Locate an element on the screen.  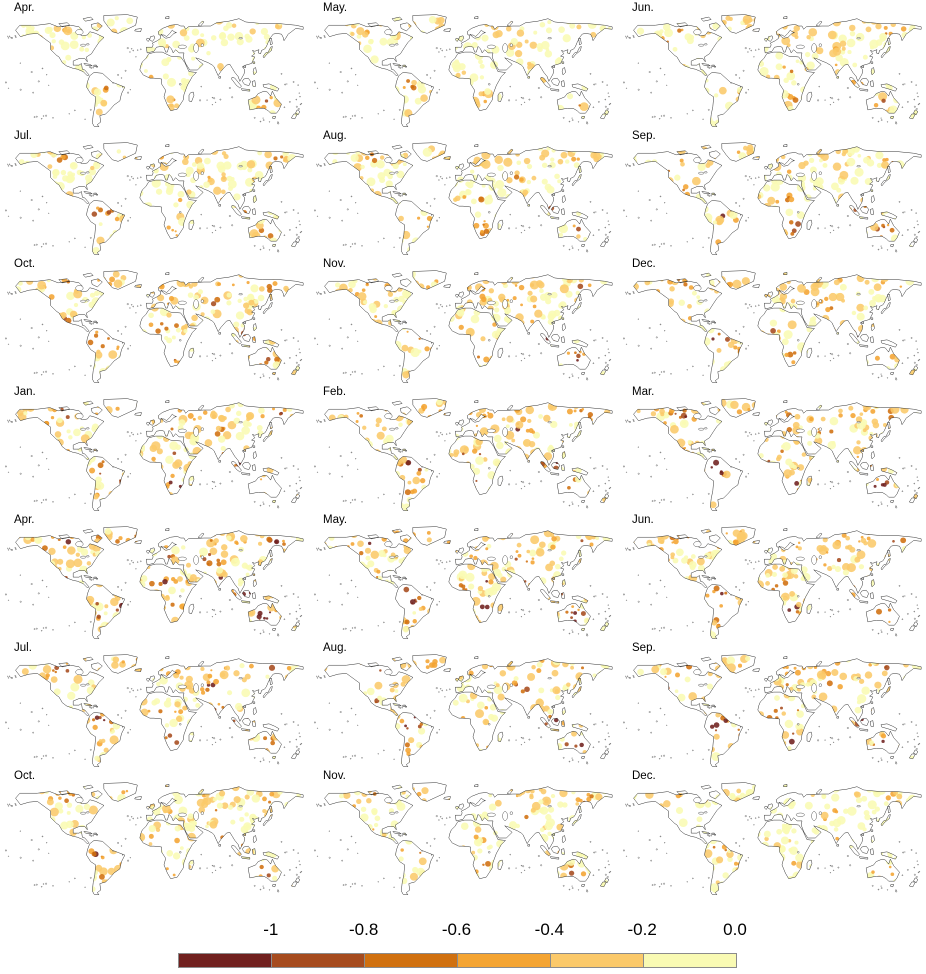
colorbar-bar is located at coordinates (457, 960).